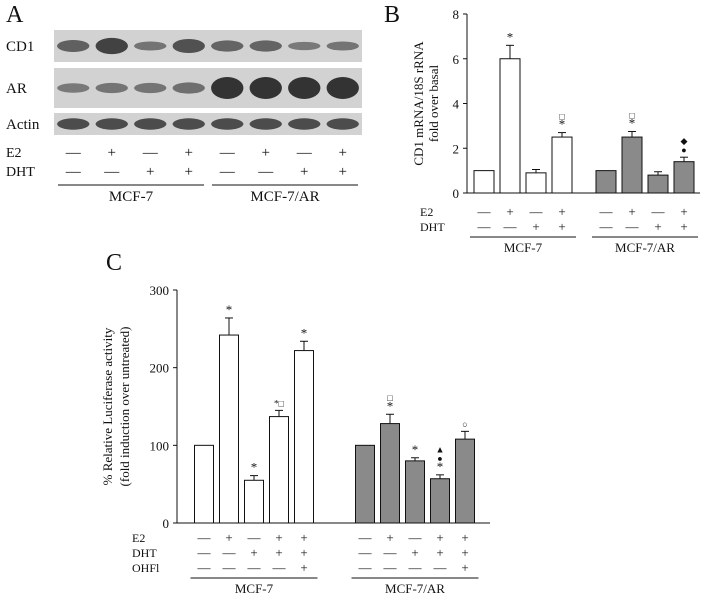  I want to click on blot-row-label: CD1, so click(20, 47).